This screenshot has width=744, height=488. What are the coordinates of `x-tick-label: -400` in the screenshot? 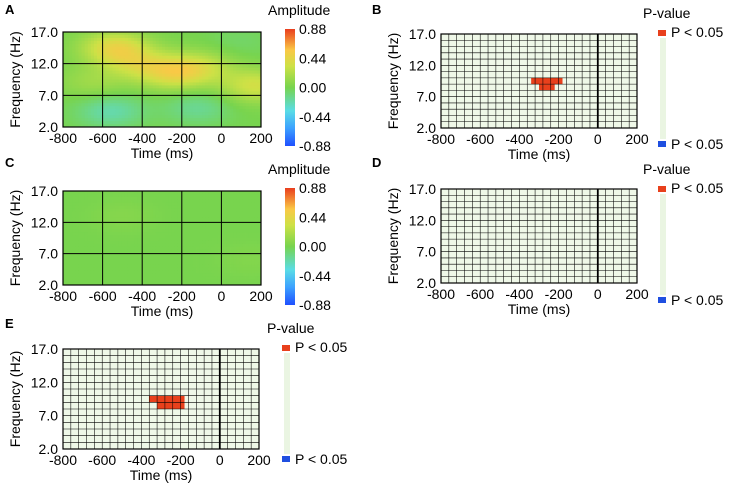 It's located at (519, 294).